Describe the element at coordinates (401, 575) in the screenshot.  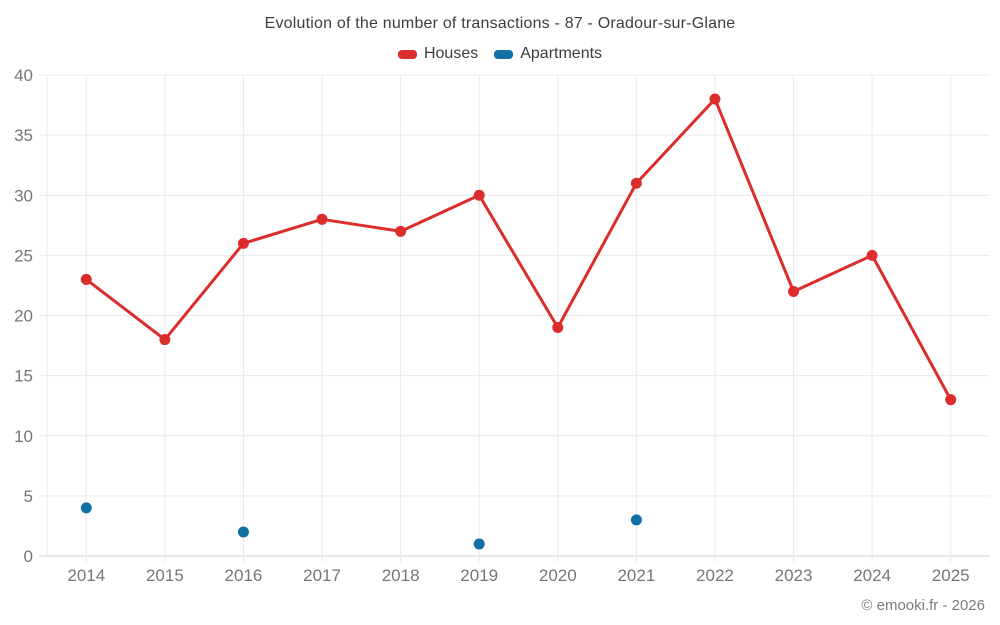
I see `x-tick-label: 2018` at that location.